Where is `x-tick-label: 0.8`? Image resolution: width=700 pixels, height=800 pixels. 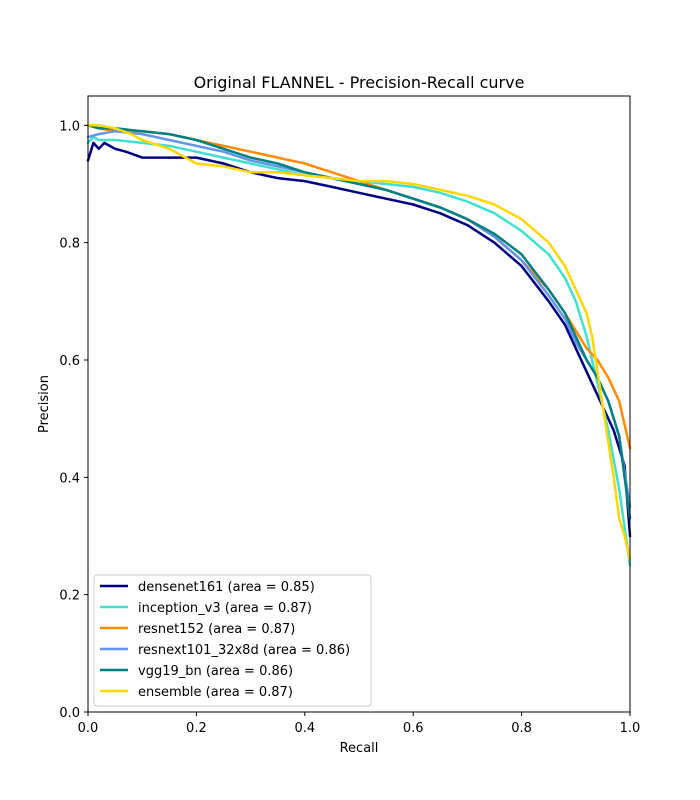 x-tick-label: 0.8 is located at coordinates (521, 728).